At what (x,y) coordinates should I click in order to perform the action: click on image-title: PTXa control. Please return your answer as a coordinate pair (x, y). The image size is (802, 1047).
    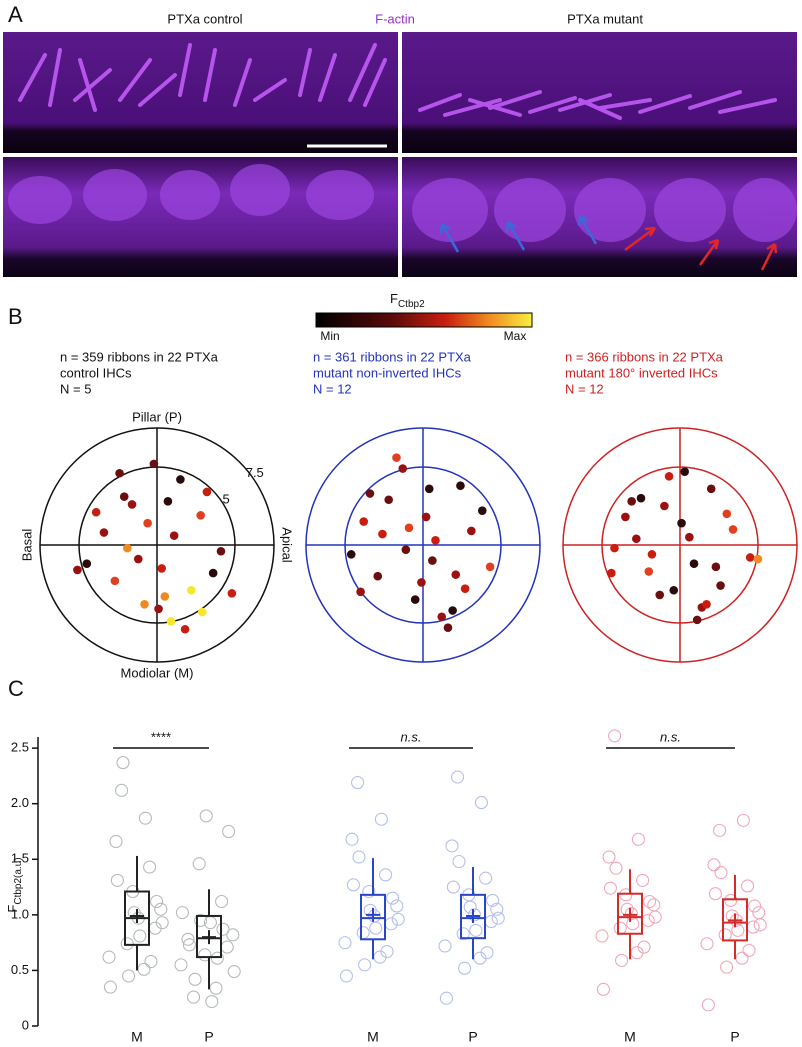
    Looking at the image, I should click on (204, 18).